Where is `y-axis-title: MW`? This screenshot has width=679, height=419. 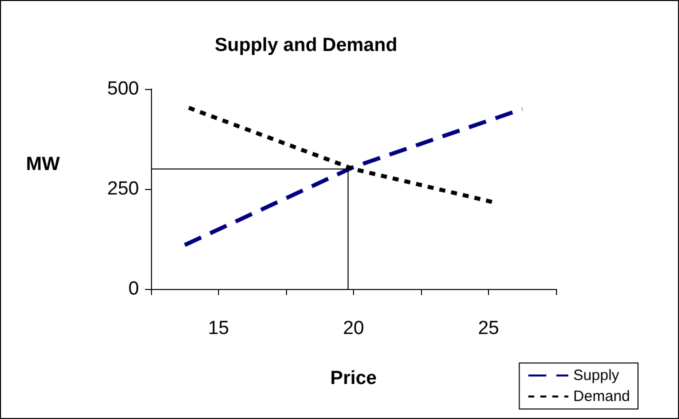
y-axis-title: MW is located at coordinates (43, 164).